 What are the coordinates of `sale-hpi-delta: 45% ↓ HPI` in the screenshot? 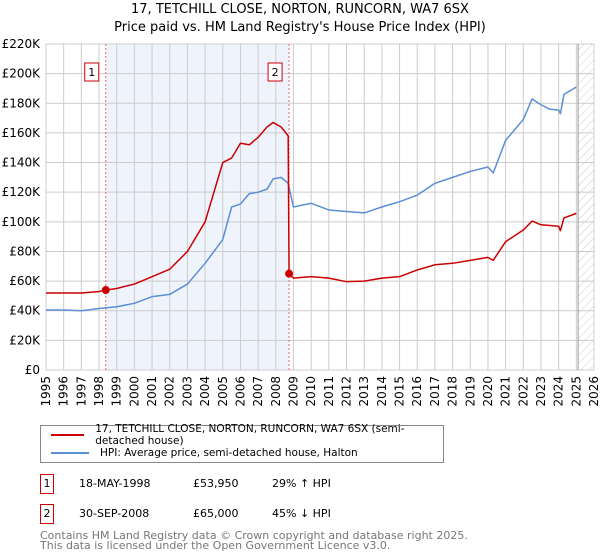 It's located at (301, 513).